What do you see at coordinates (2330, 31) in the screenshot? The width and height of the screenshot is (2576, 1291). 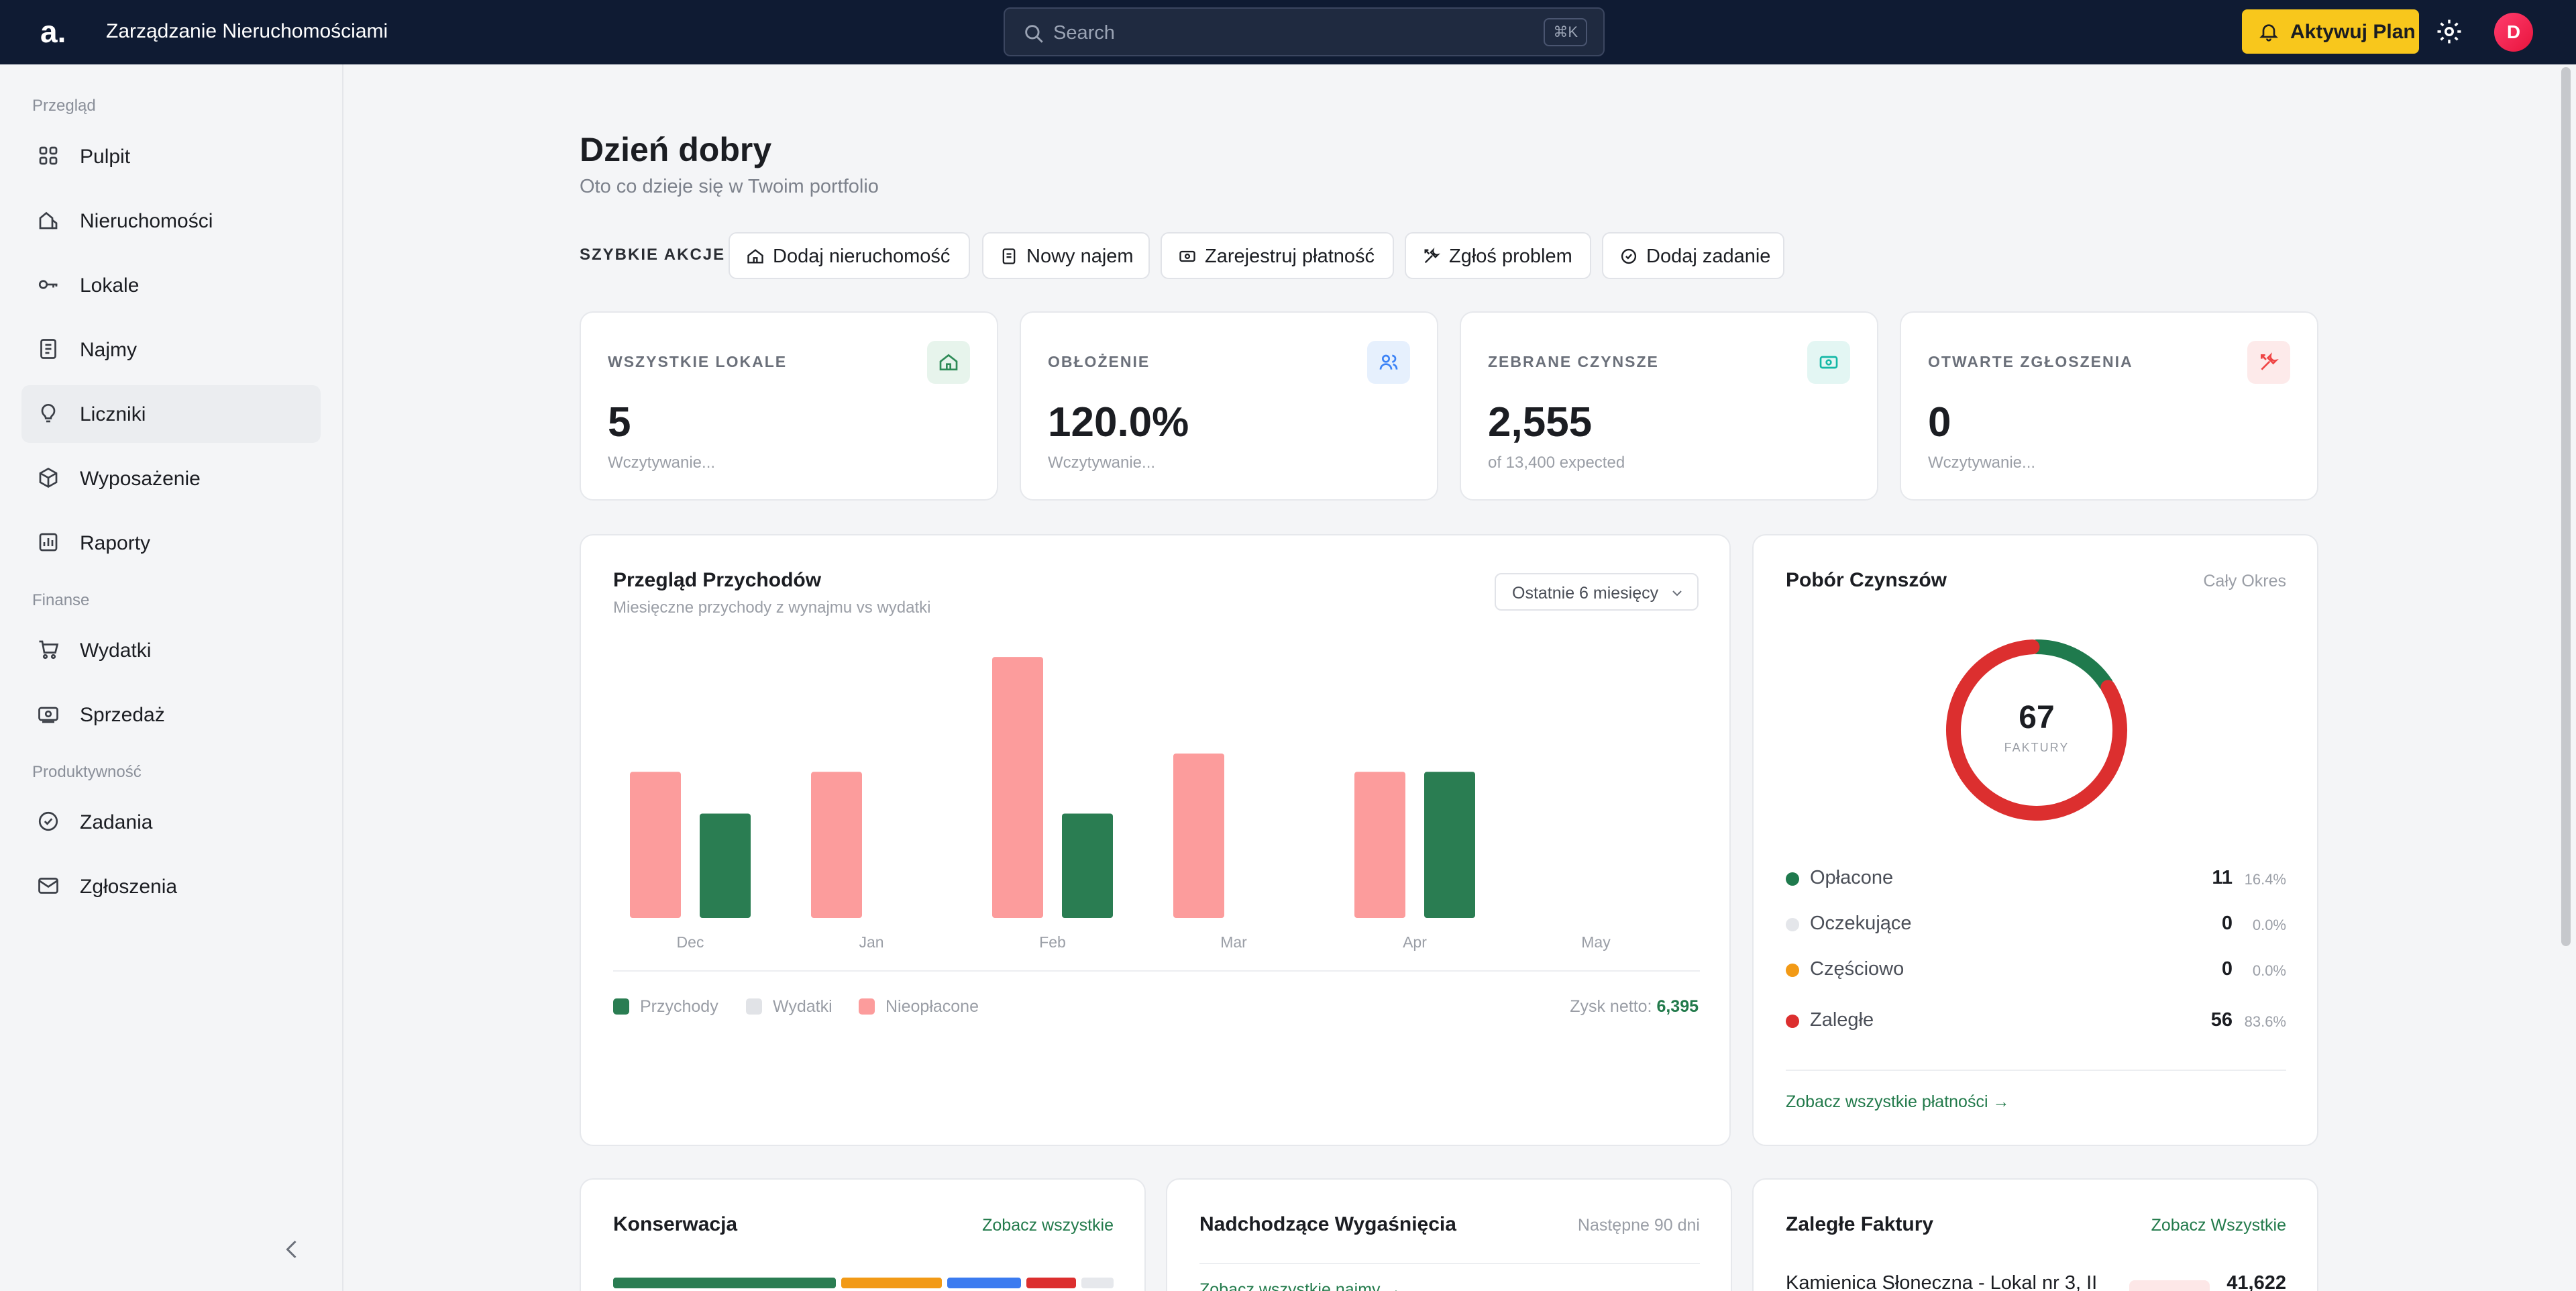 I see `upgrade-plan-button: Aktywuj Plan` at bounding box center [2330, 31].